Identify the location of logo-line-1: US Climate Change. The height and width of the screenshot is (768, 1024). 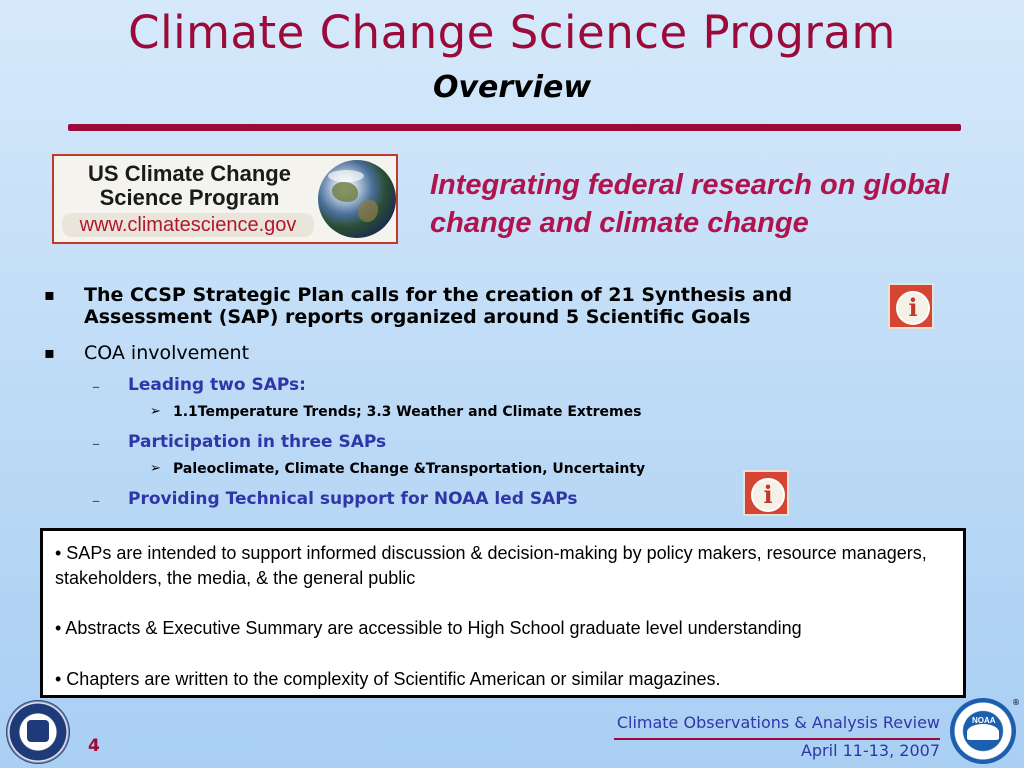
(189, 173).